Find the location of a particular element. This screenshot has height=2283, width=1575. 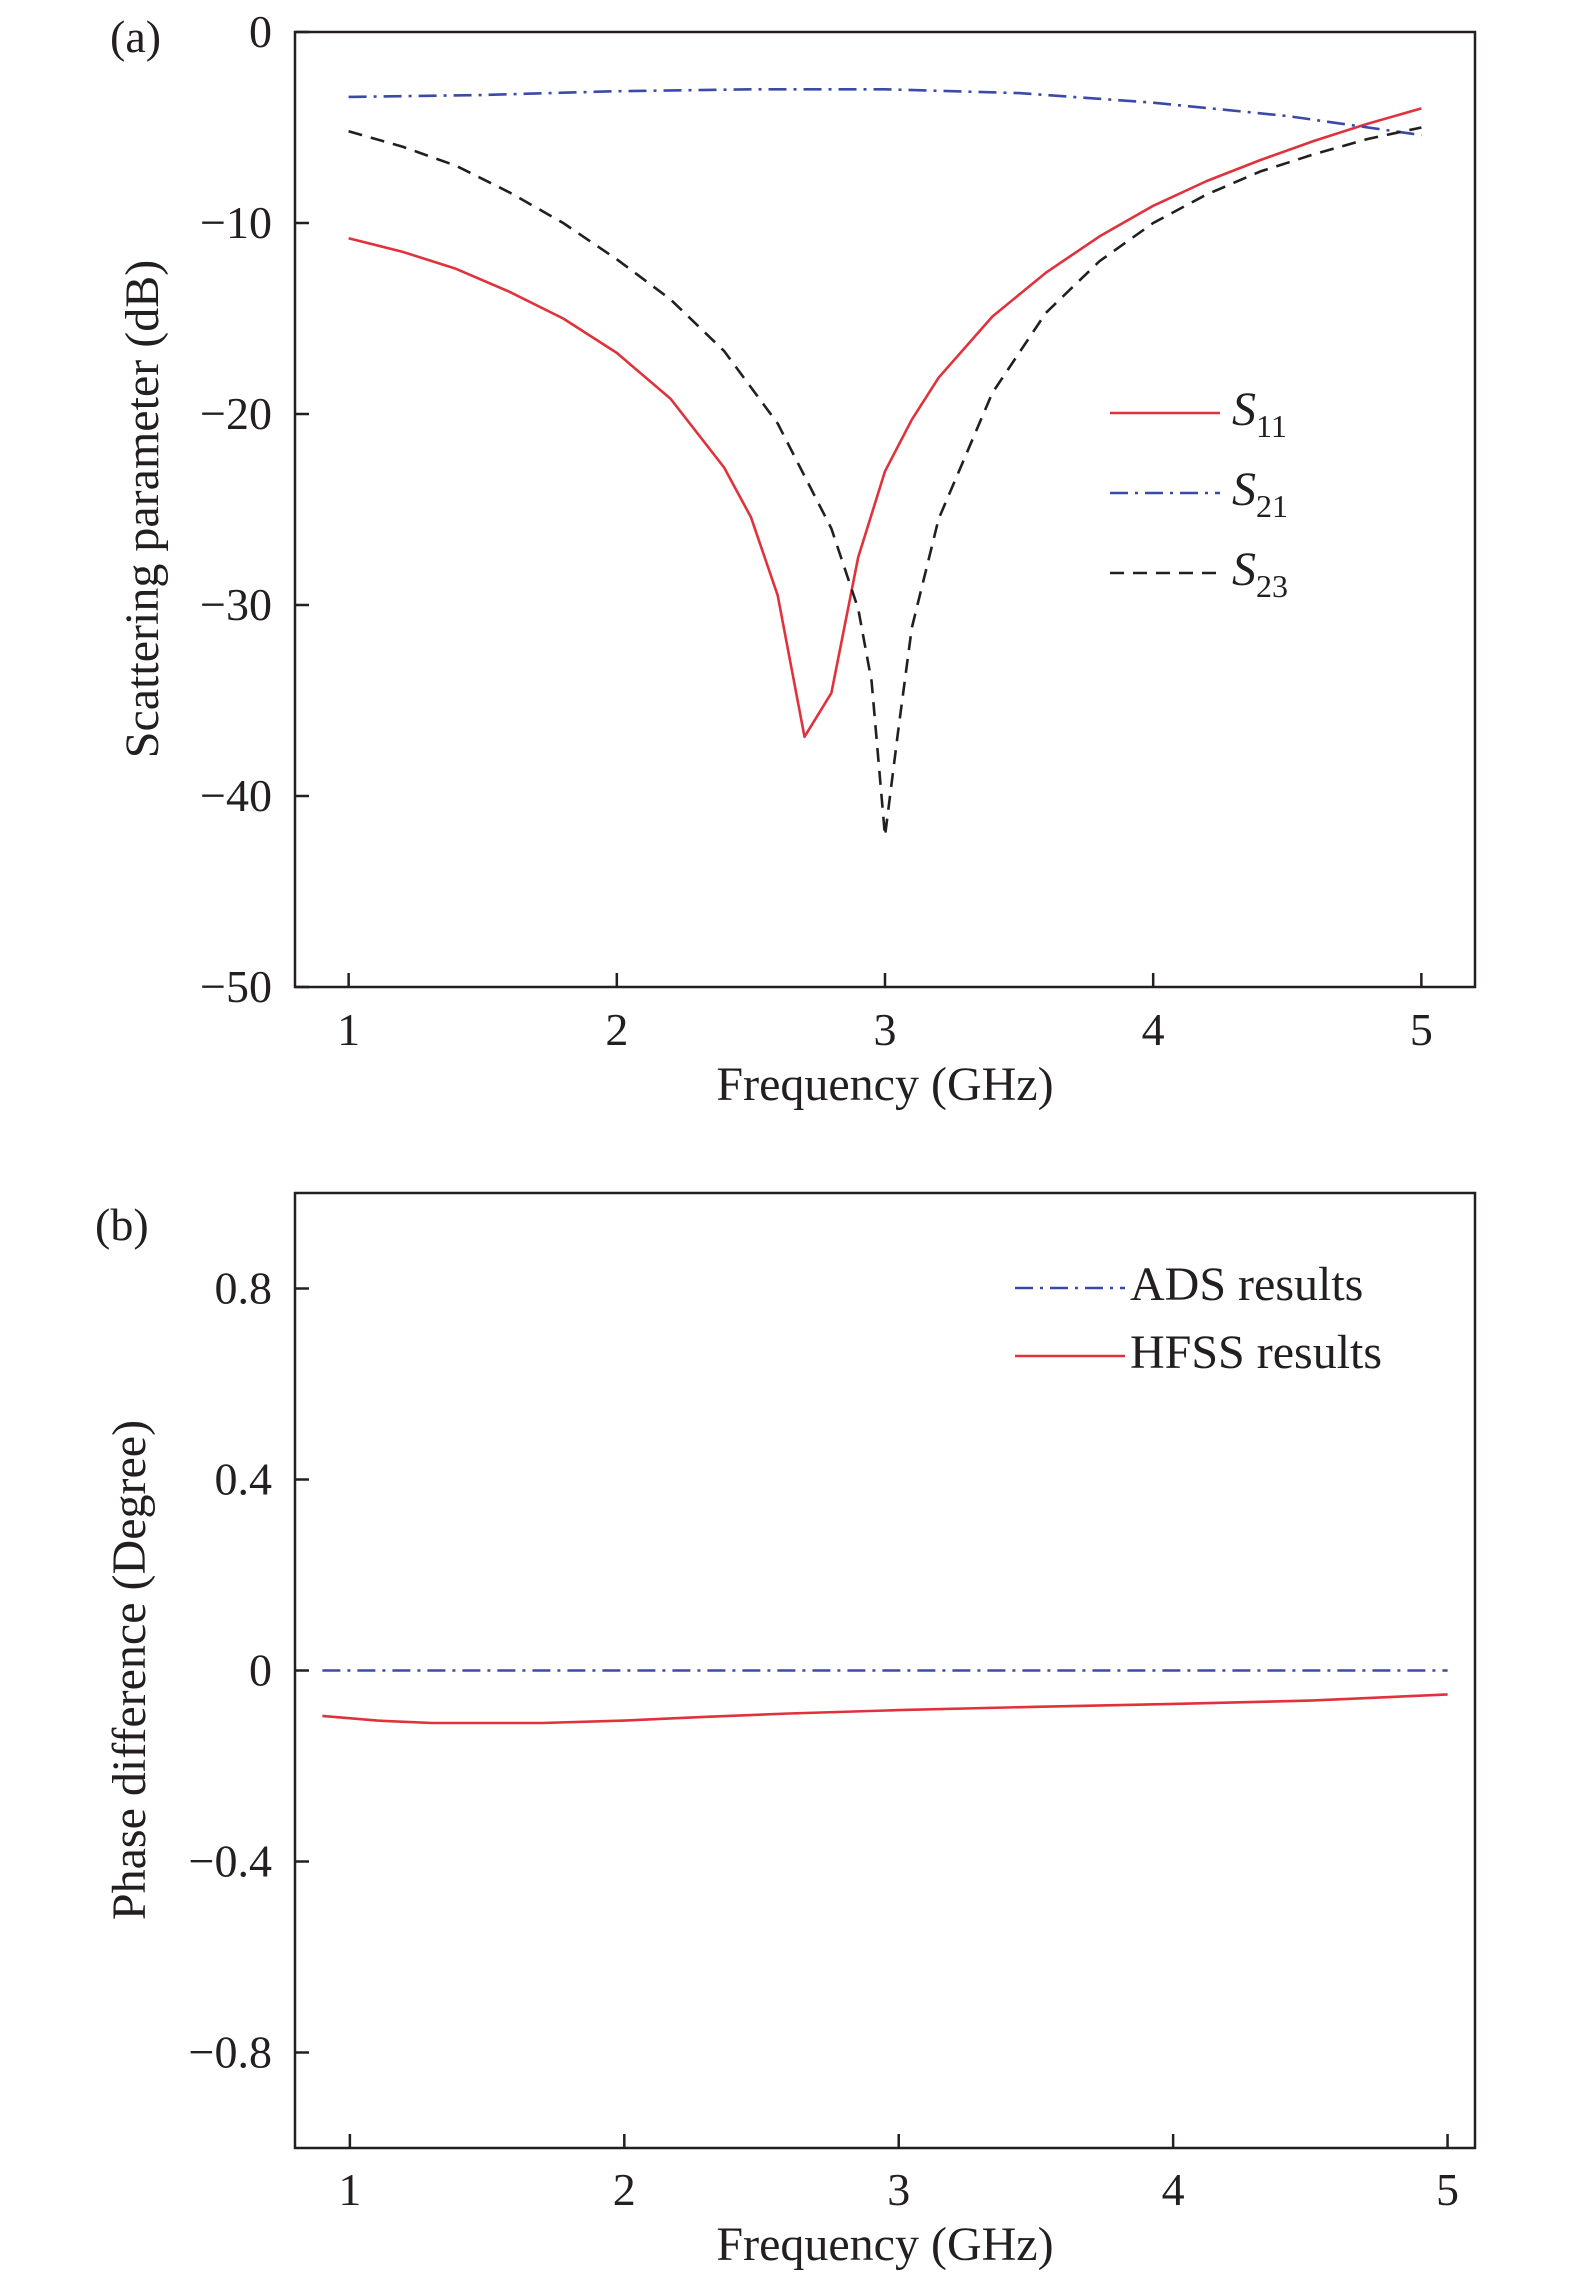

y-tick-label-b-1: 0.4 is located at coordinates (244, 1479).